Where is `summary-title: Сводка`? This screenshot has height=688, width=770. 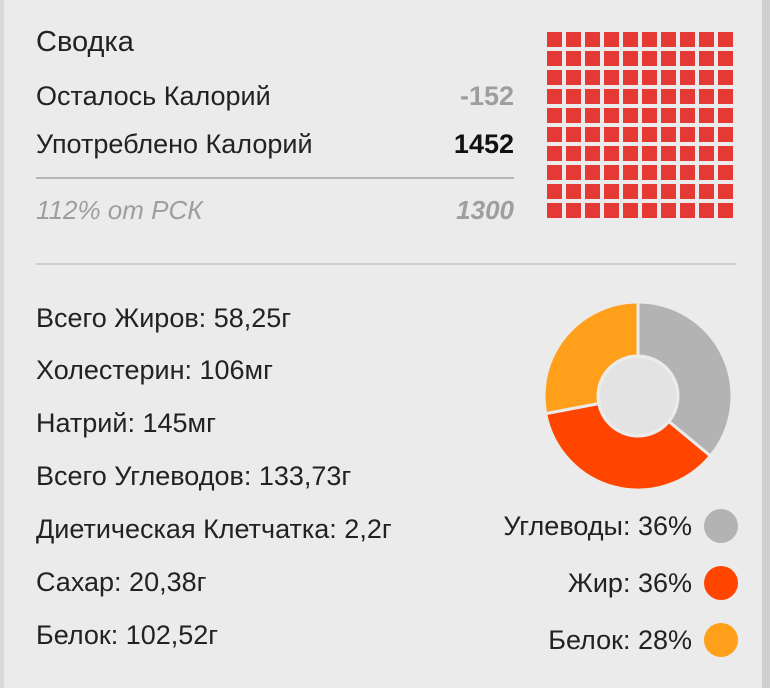
summary-title: Сводка is located at coordinates (85, 42).